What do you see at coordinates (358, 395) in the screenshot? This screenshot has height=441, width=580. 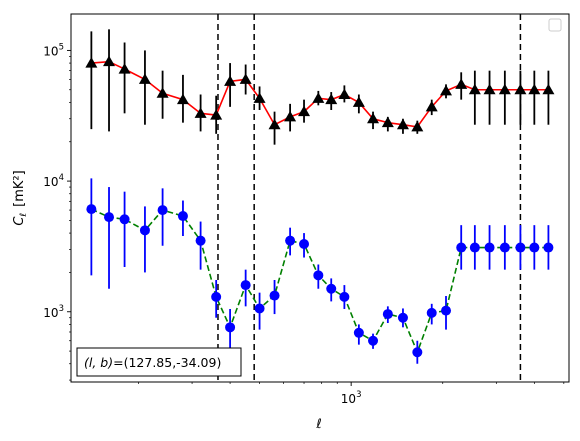 I see `x-tick-label-exp: 3` at bounding box center [358, 395].